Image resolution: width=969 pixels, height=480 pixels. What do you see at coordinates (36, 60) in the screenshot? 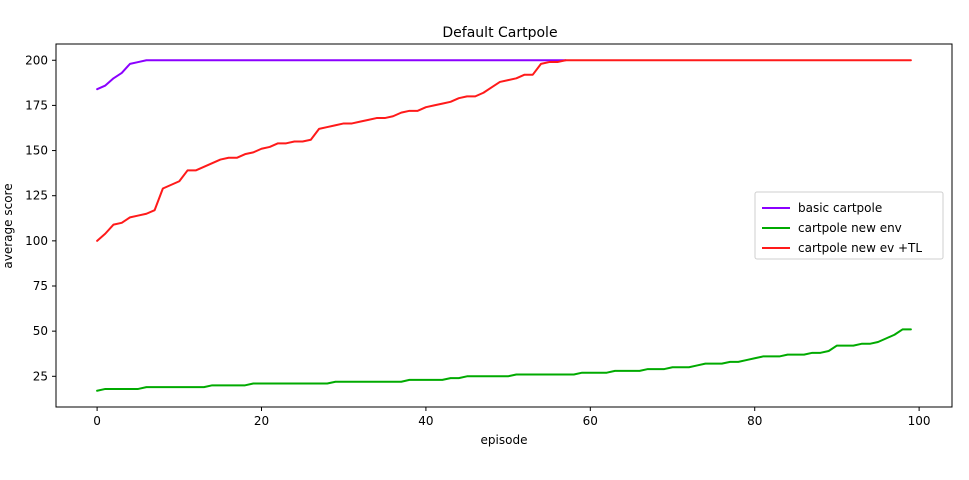
I see `y-tick-label-7: 200` at bounding box center [36, 60].